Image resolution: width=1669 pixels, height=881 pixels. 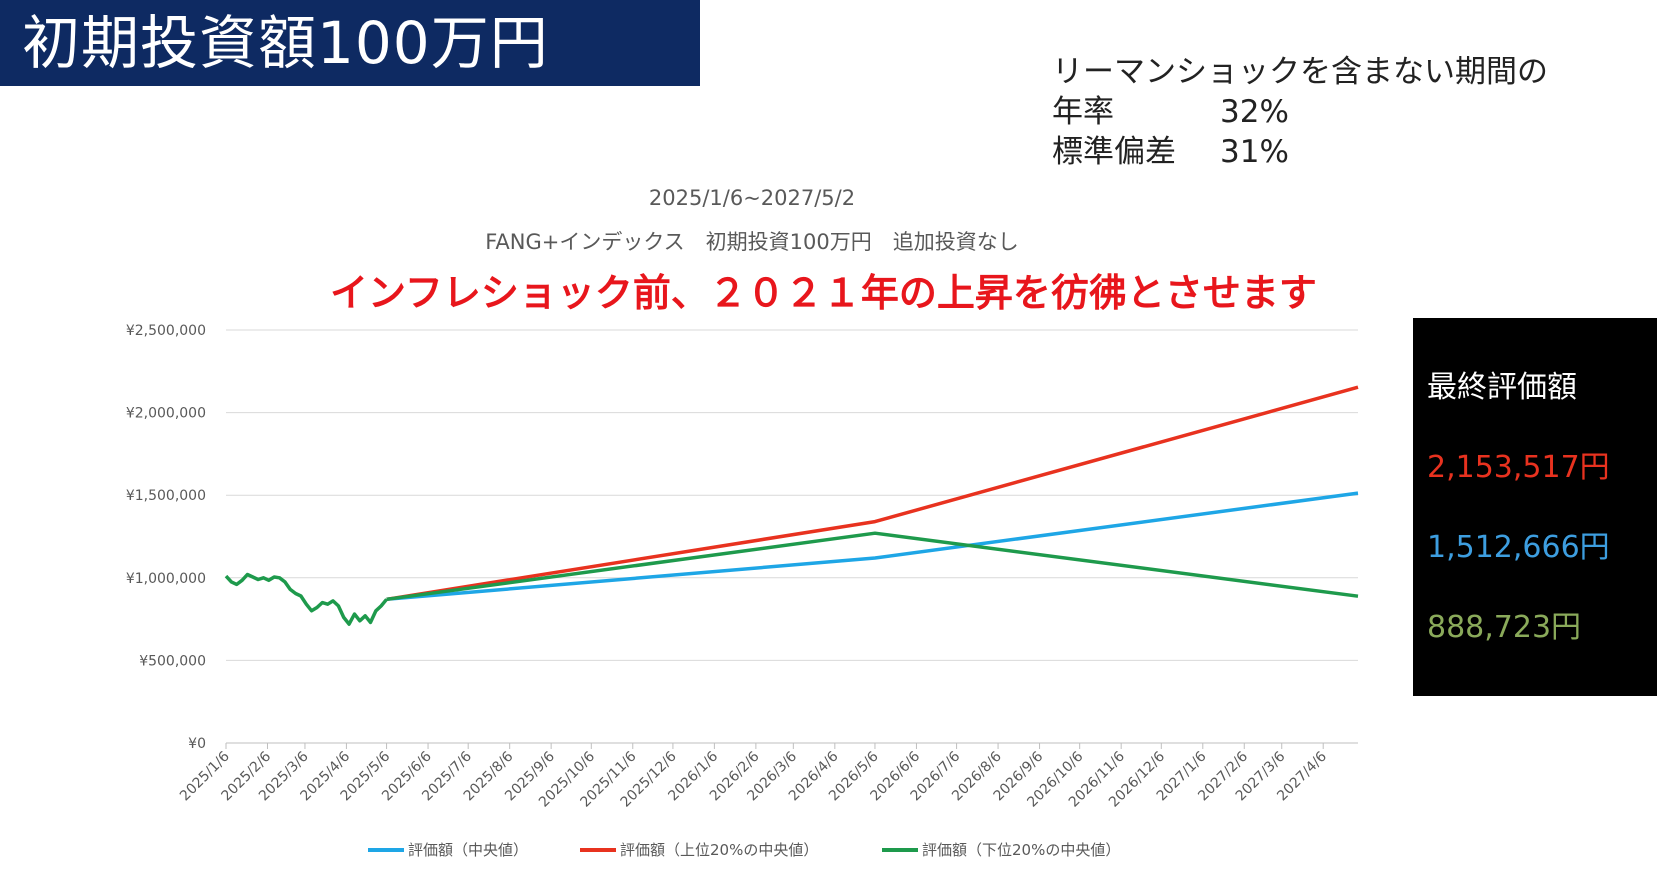 What do you see at coordinates (1518, 467) in the screenshot?
I see `final-value-upper: 2,153,517円` at bounding box center [1518, 467].